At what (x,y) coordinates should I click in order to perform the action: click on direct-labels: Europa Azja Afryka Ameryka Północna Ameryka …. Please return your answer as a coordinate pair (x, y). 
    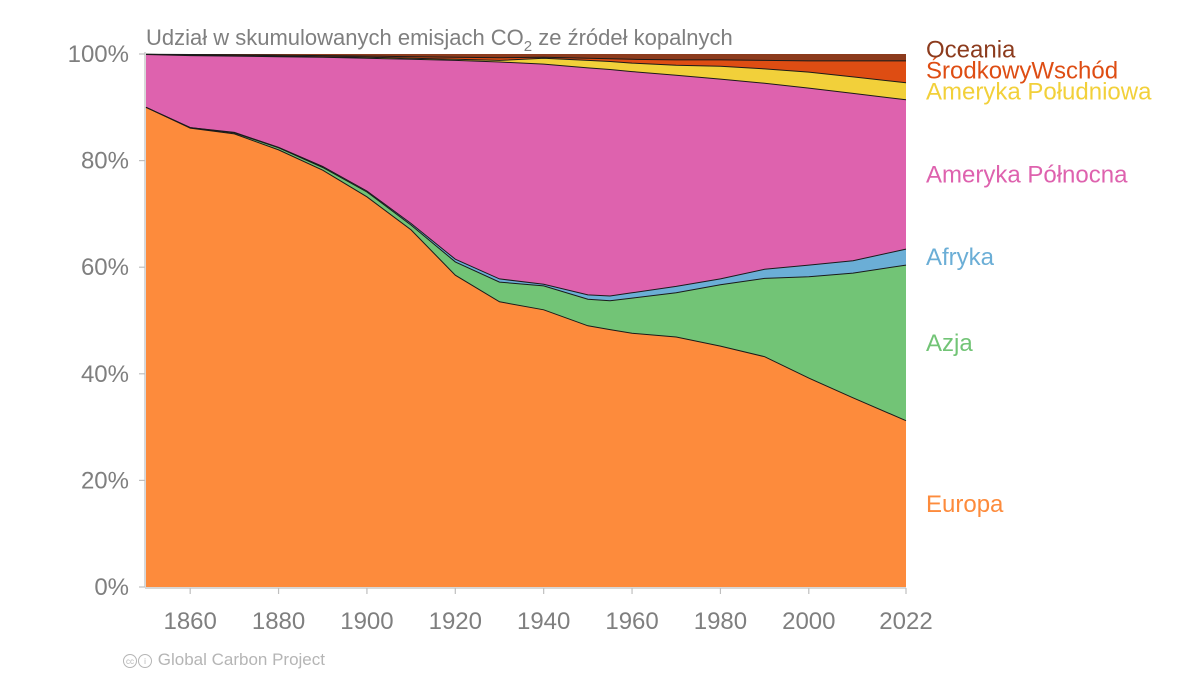
    Looking at the image, I should click on (1039, 277).